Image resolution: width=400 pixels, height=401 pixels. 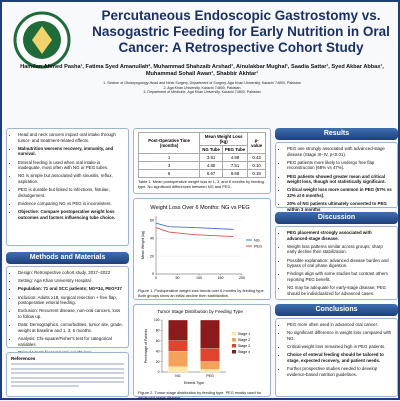 I want to click on cell: 9.68, so click(x=235, y=173).